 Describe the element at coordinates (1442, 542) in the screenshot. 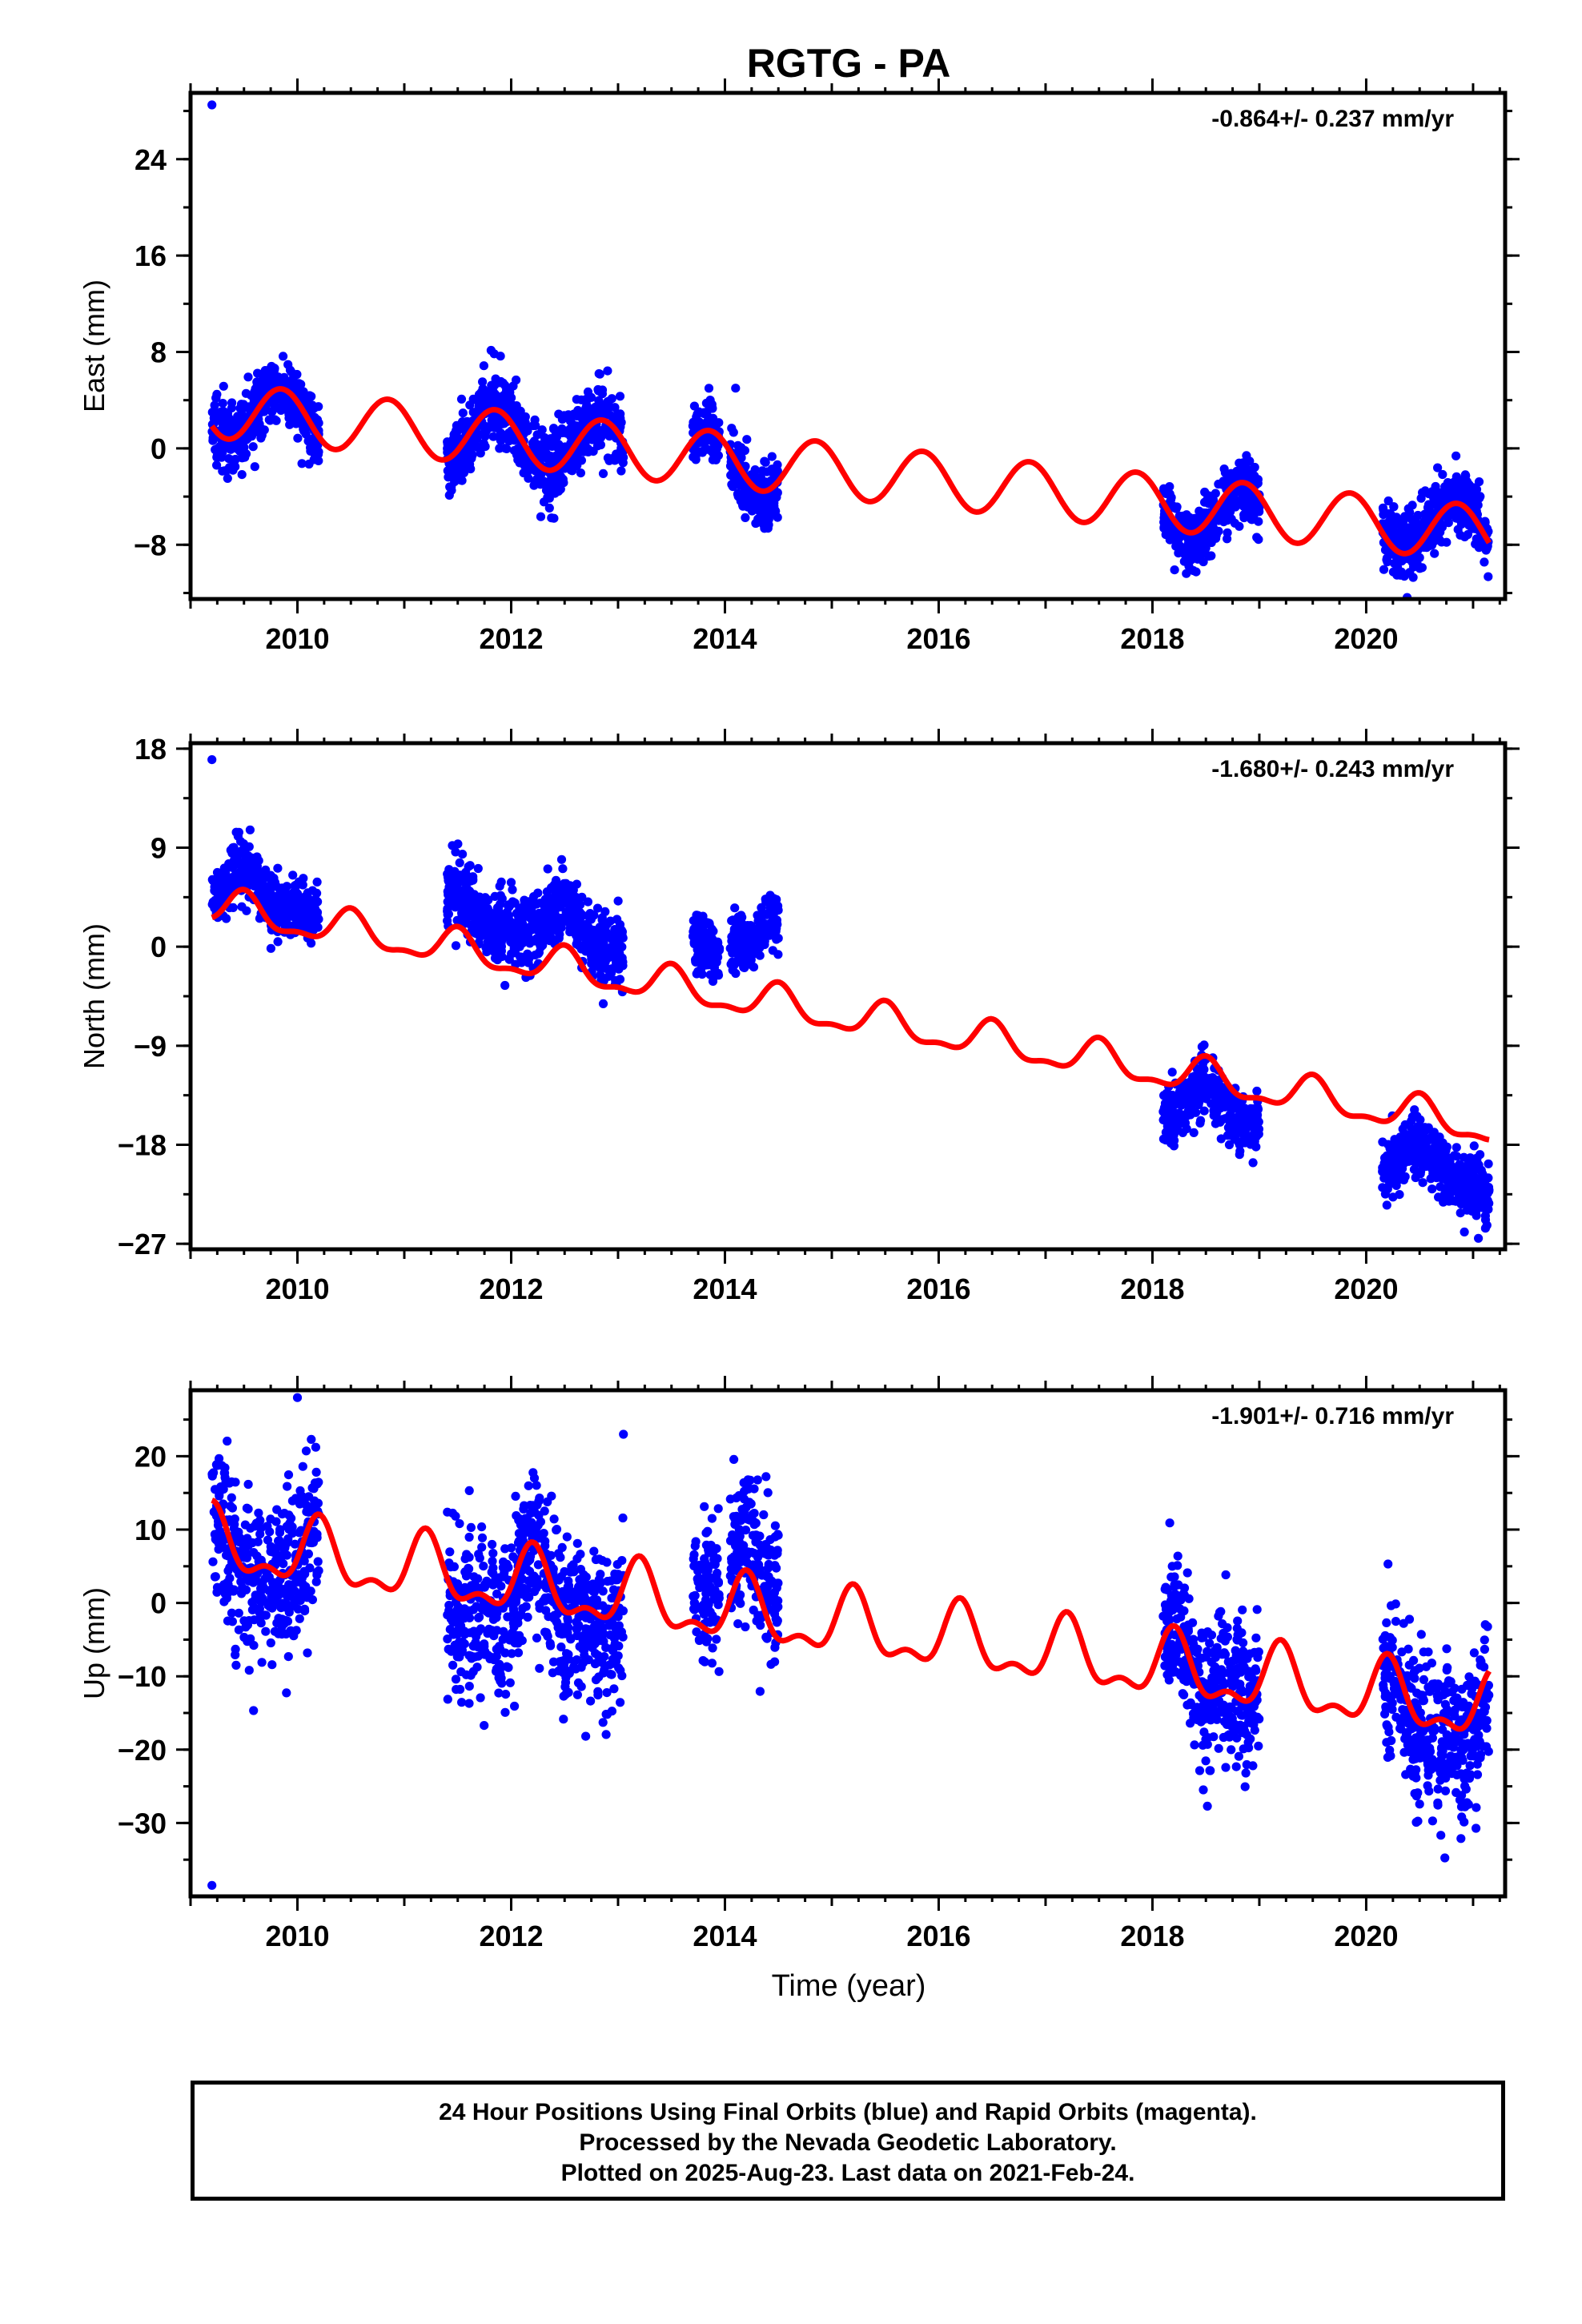

I see `east-point-2087` at that location.